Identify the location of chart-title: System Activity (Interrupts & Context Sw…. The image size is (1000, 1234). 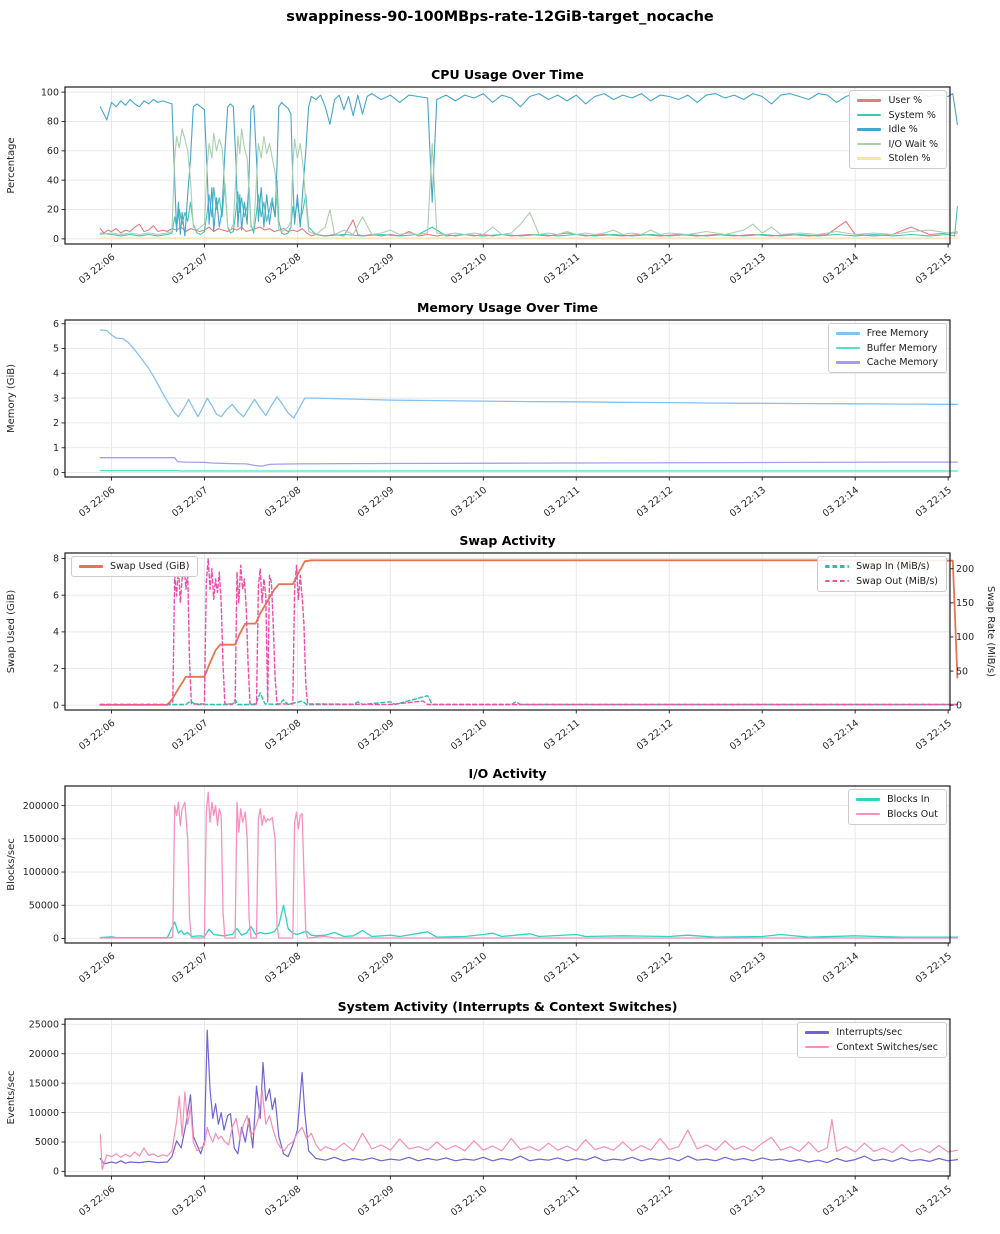
(508, 1006).